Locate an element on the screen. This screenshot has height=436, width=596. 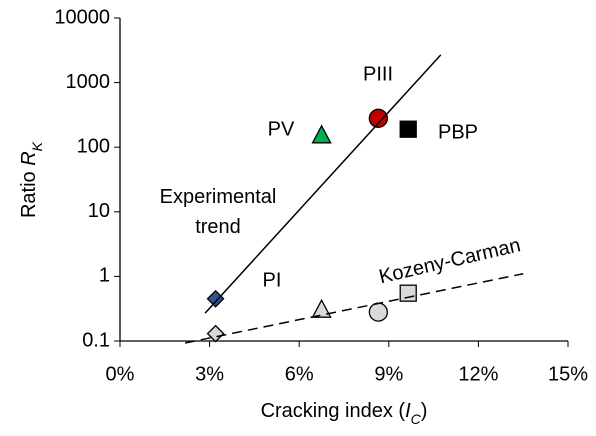
label-part: C is located at coordinates (416, 419).